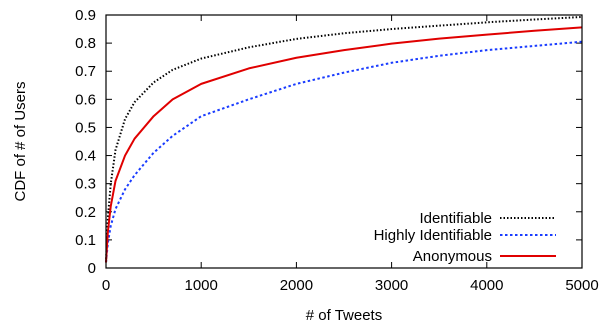 This screenshot has width=613, height=327. What do you see at coordinates (85, 127) in the screenshot?
I see `y-tick-label: 0.5` at bounding box center [85, 127].